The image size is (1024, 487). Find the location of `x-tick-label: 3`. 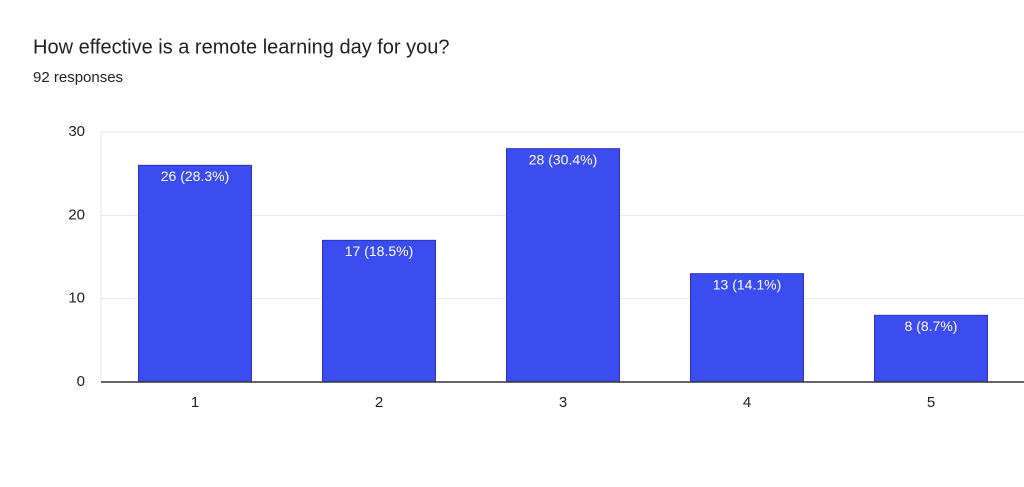

x-tick-label: 3 is located at coordinates (563, 402).